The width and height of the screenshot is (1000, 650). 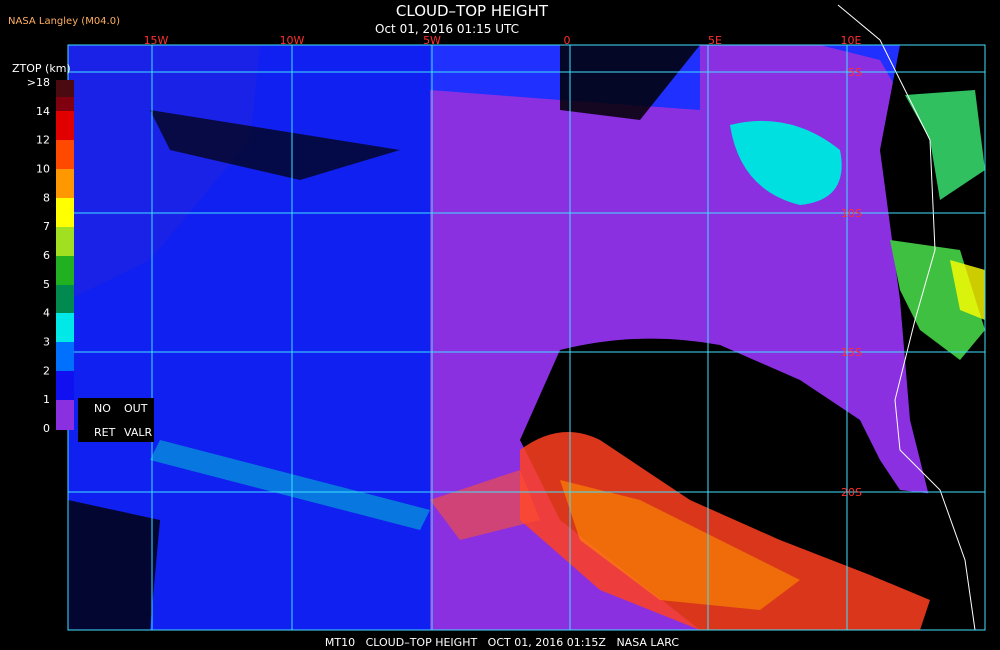 I want to click on latitude-labels: 5S 10S 15S 20S, so click(x=851, y=282).